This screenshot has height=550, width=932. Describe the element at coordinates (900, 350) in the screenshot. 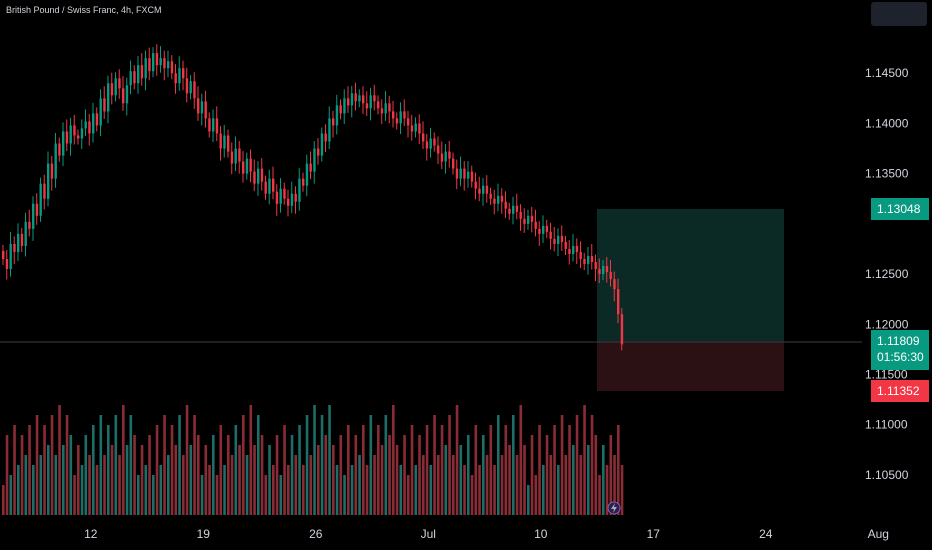

I see `last-price-badge: 1.11809 01:56:30` at that location.